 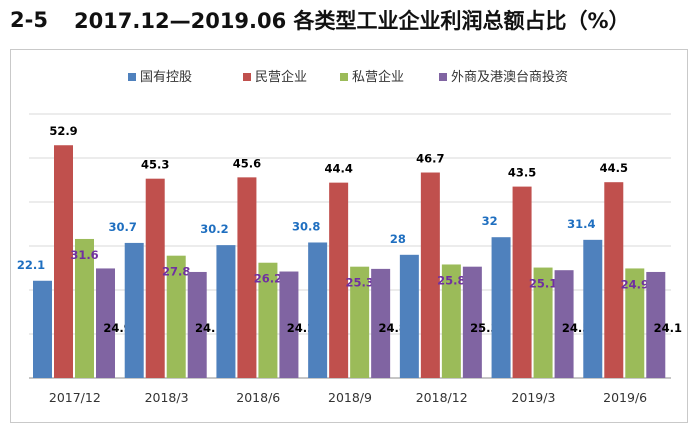 What do you see at coordinates (338, 169) in the screenshot?
I see `data-label: 44.4` at bounding box center [338, 169].